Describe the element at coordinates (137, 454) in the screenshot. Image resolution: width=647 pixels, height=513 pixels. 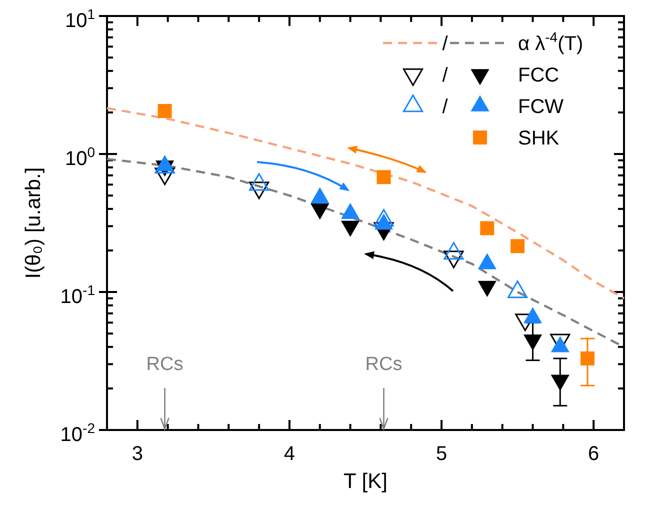
I see `x-tick-label: 3` at that location.